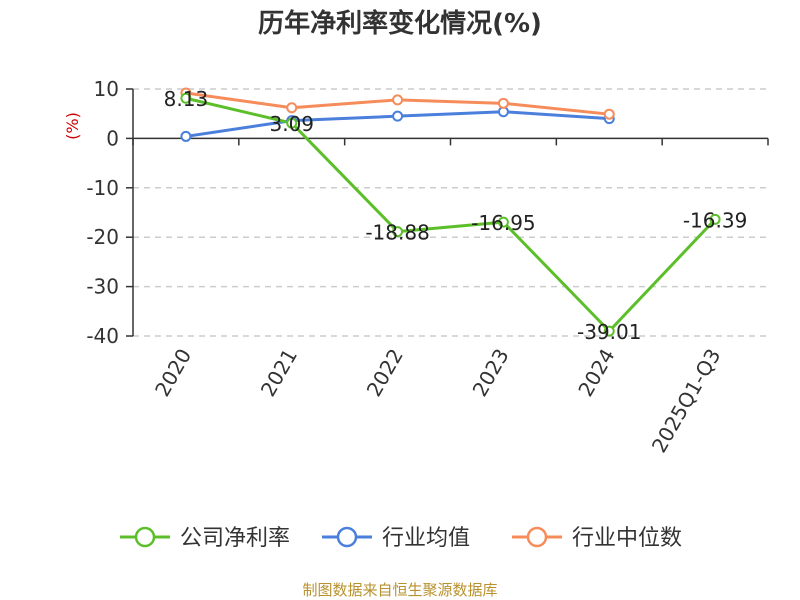 The image size is (800, 600). I want to click on legend-item-1: 行业均值, so click(396, 538).